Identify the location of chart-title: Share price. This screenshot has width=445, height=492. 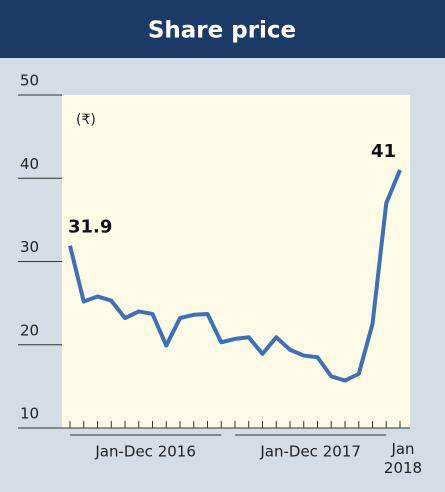
(222, 31).